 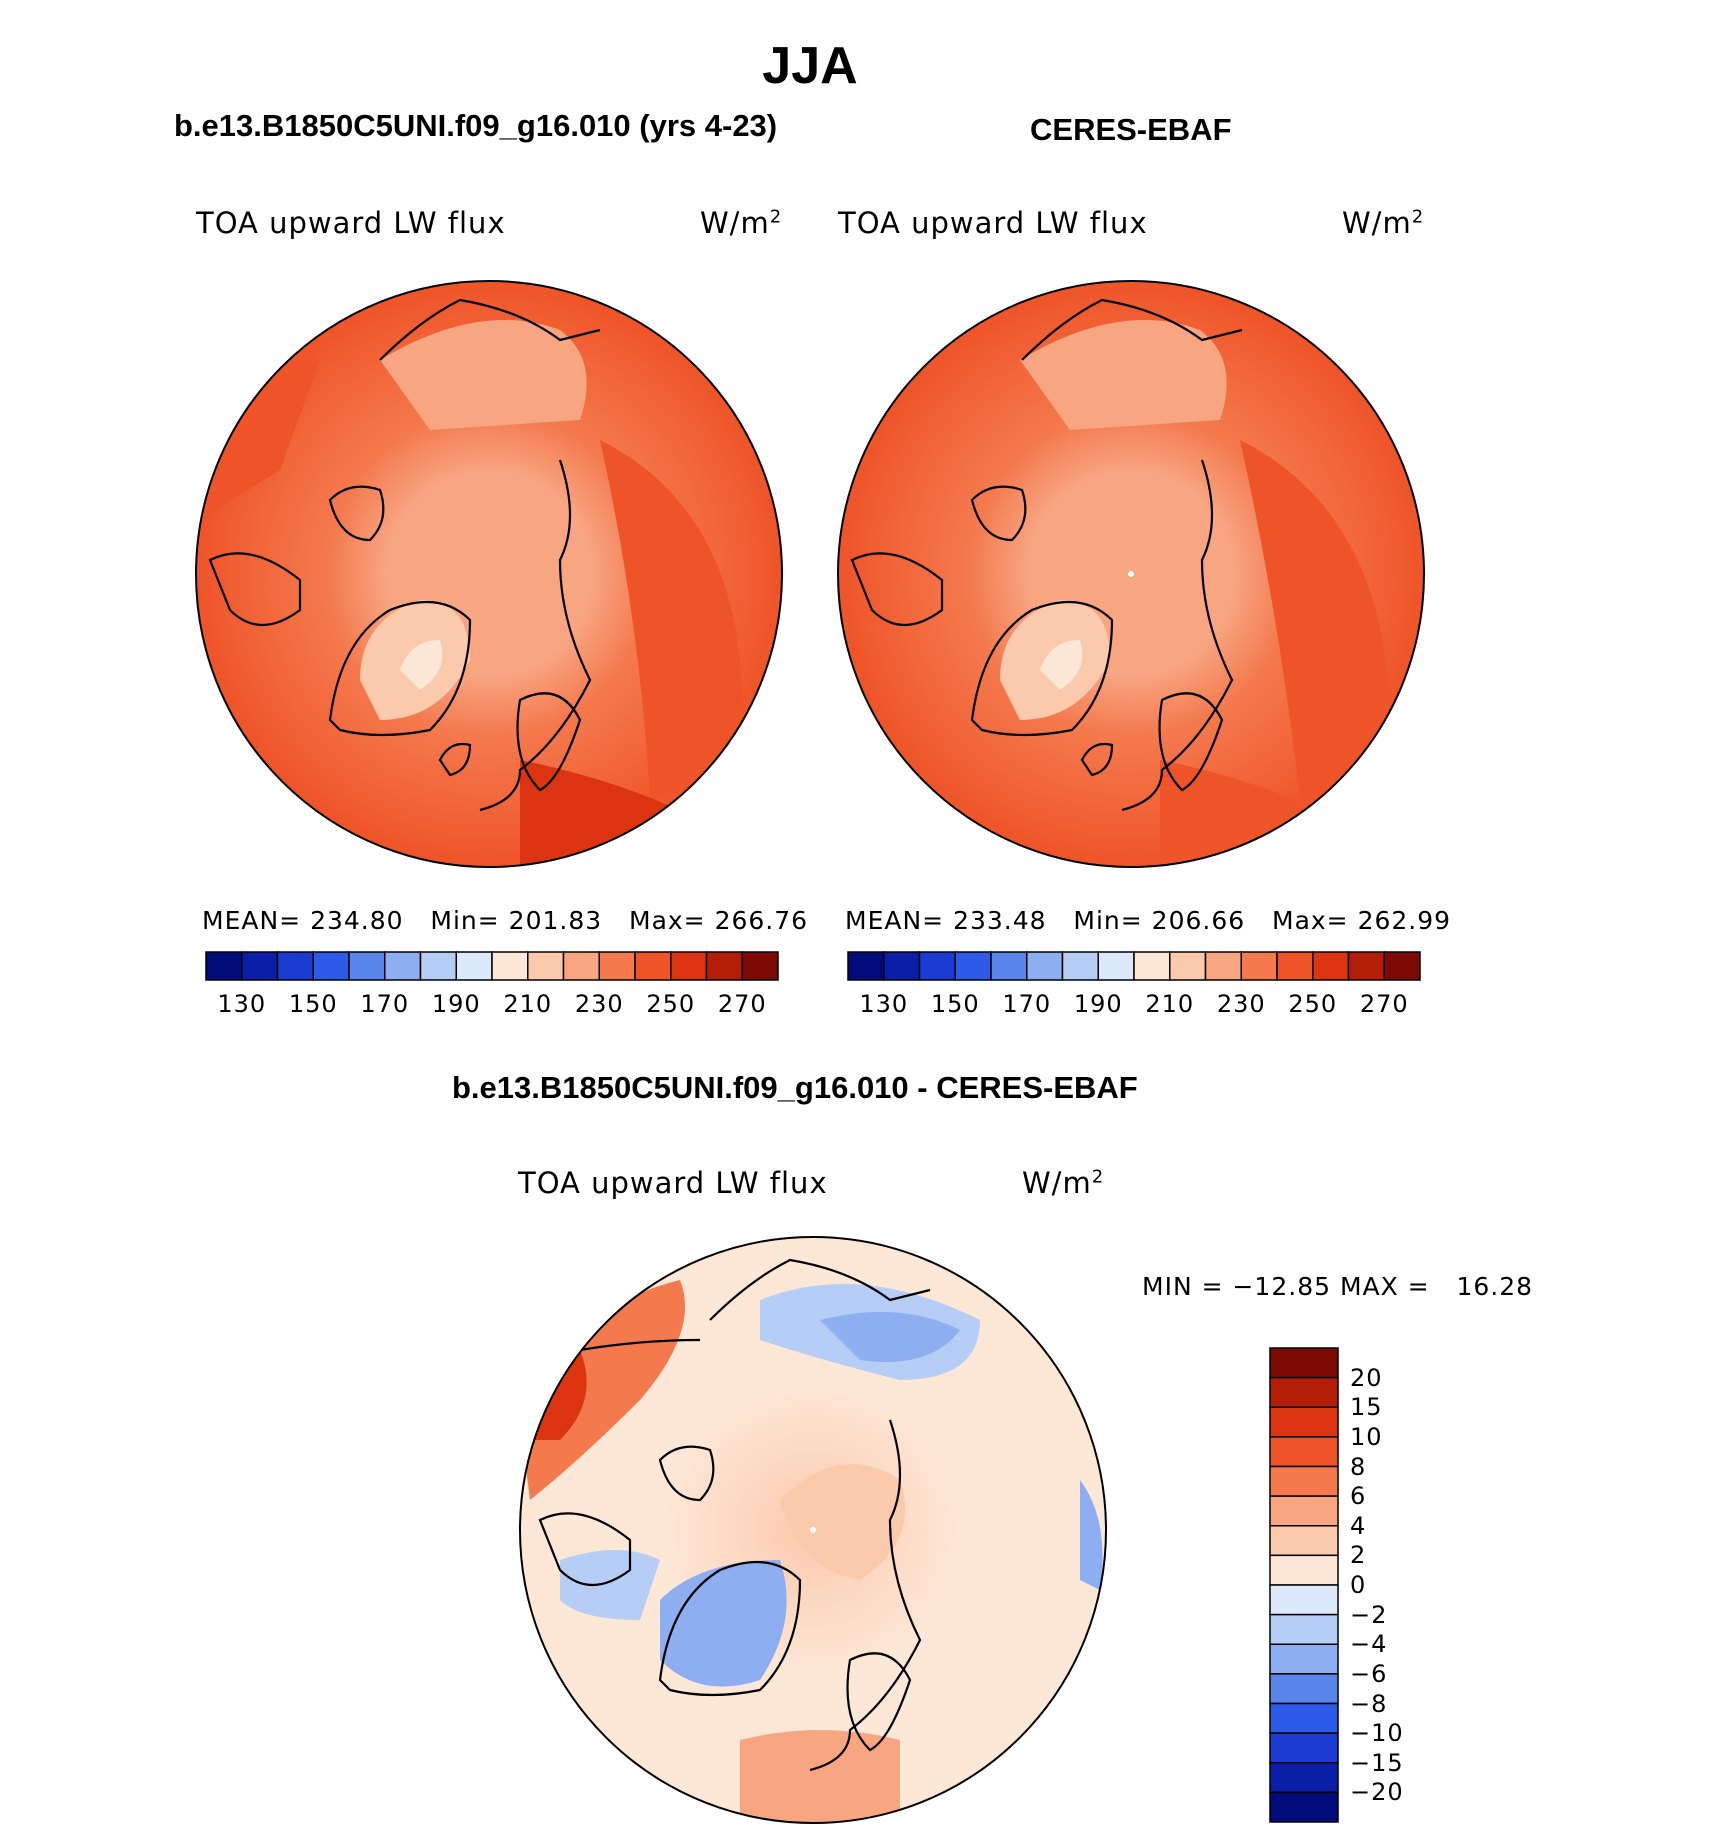 What do you see at coordinates (1383, 223) in the screenshot?
I see `obs-units-label: W/m2` at bounding box center [1383, 223].